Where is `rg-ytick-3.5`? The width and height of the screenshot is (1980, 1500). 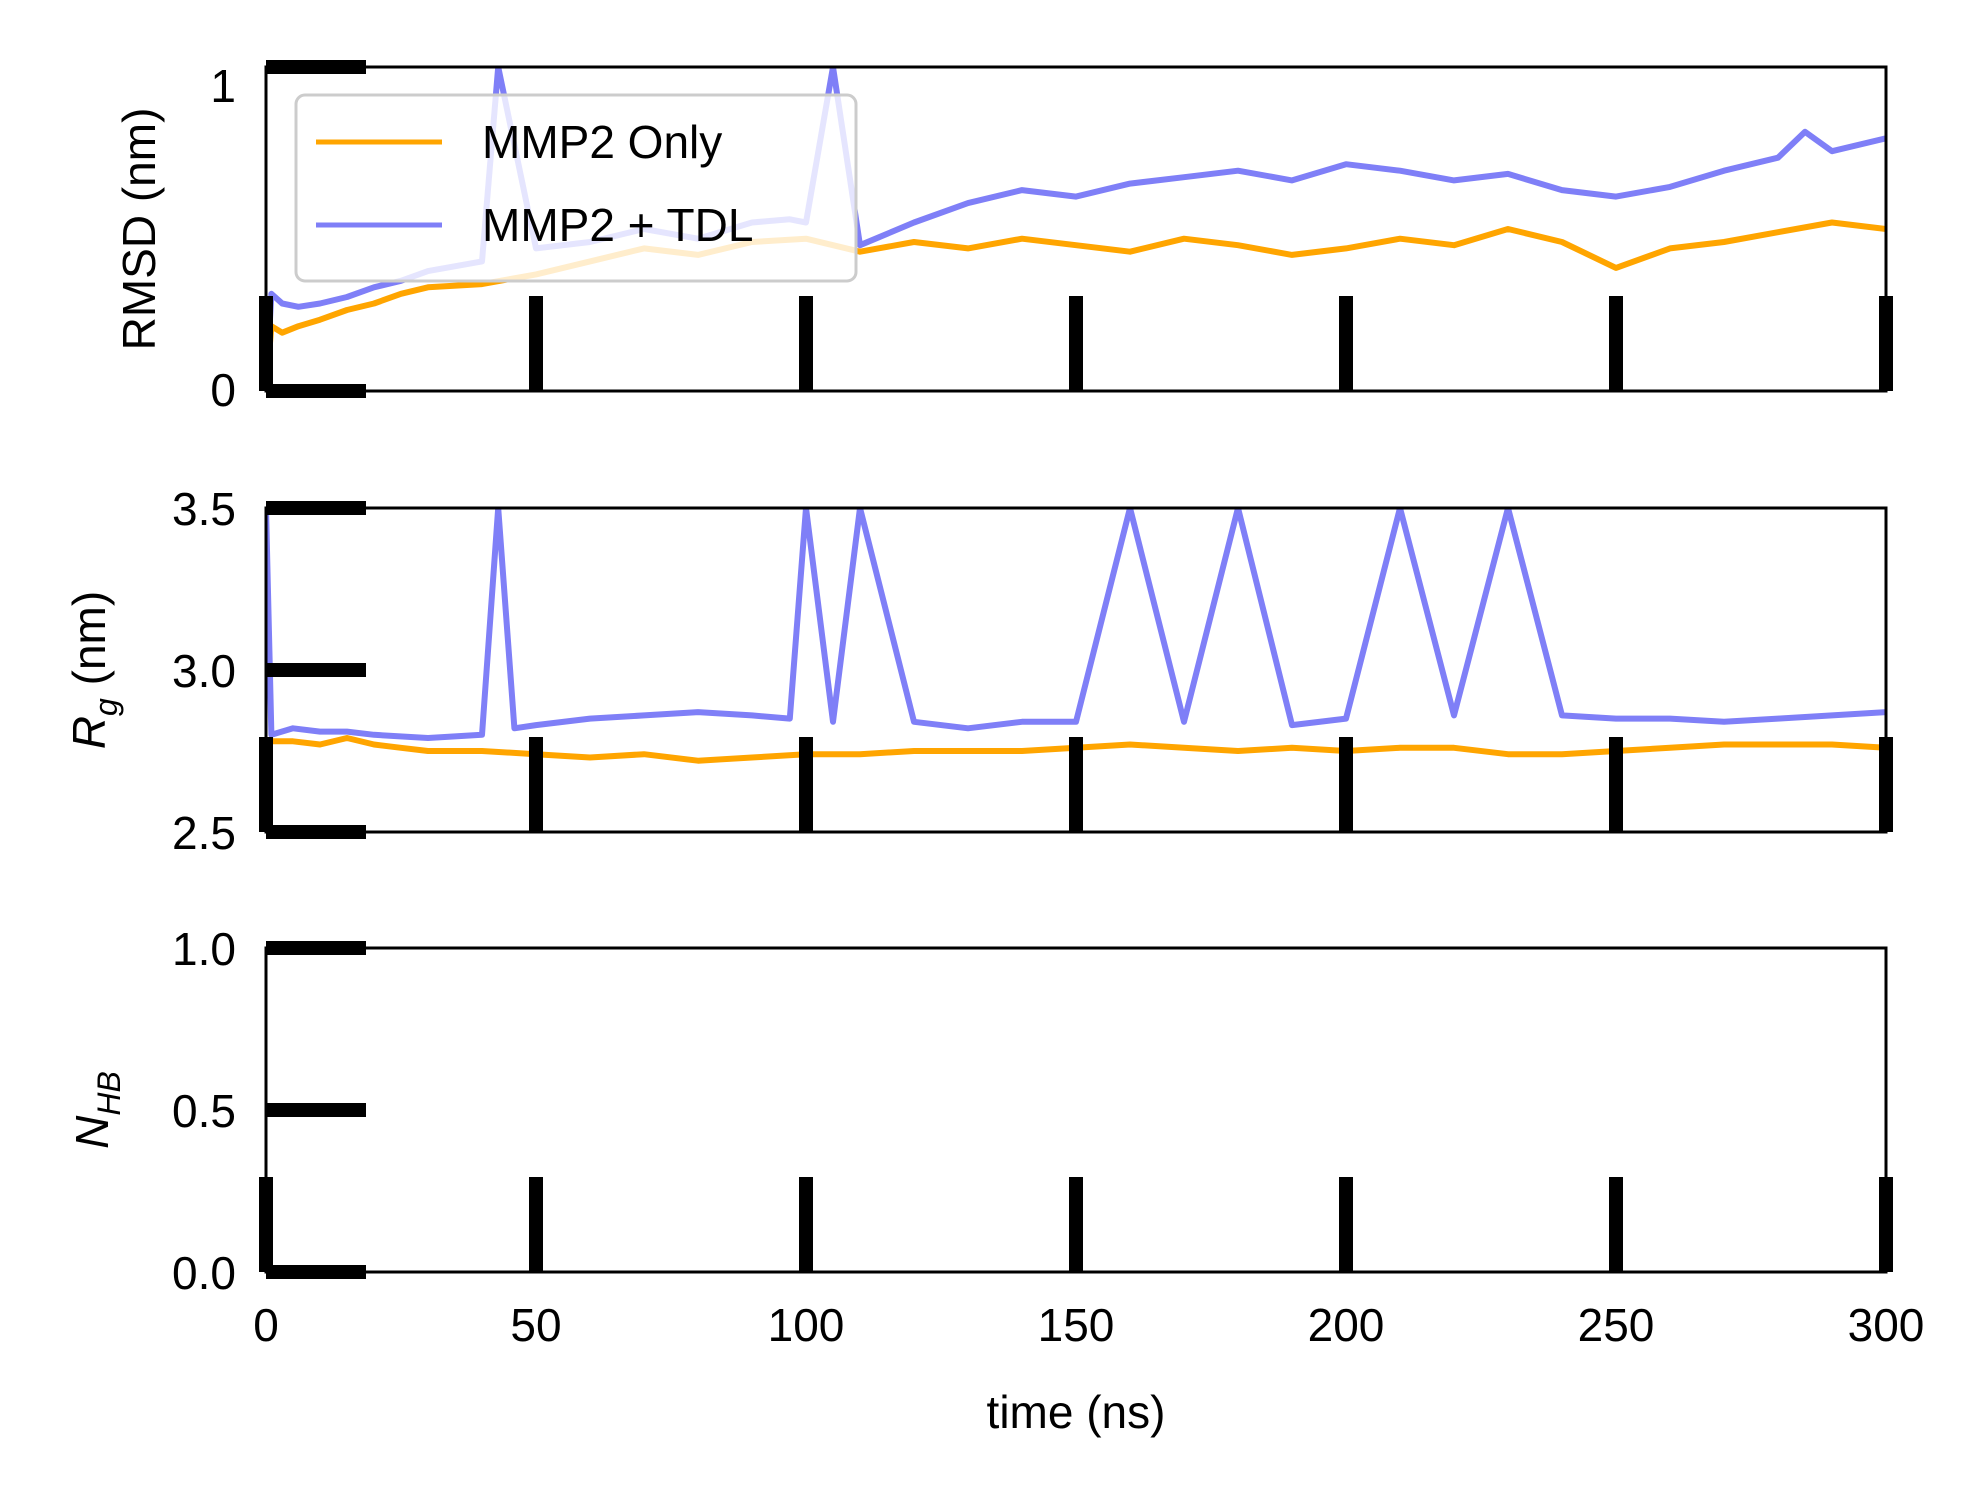
rg-ytick-3.5 is located at coordinates (316, 508).